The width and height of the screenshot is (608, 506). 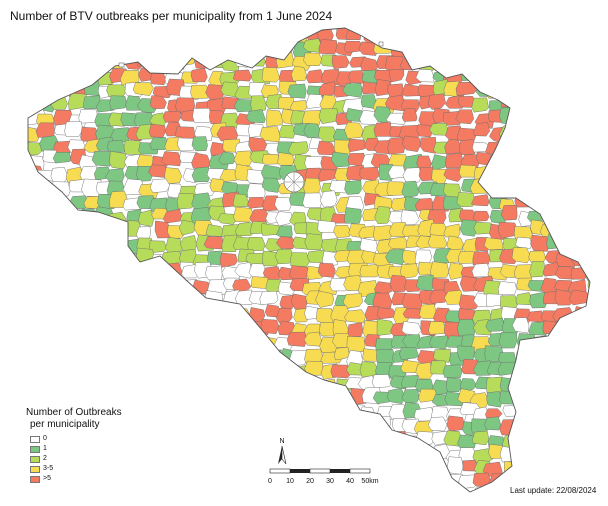 I want to click on legend-subheading: per municipality, so click(x=65, y=424).